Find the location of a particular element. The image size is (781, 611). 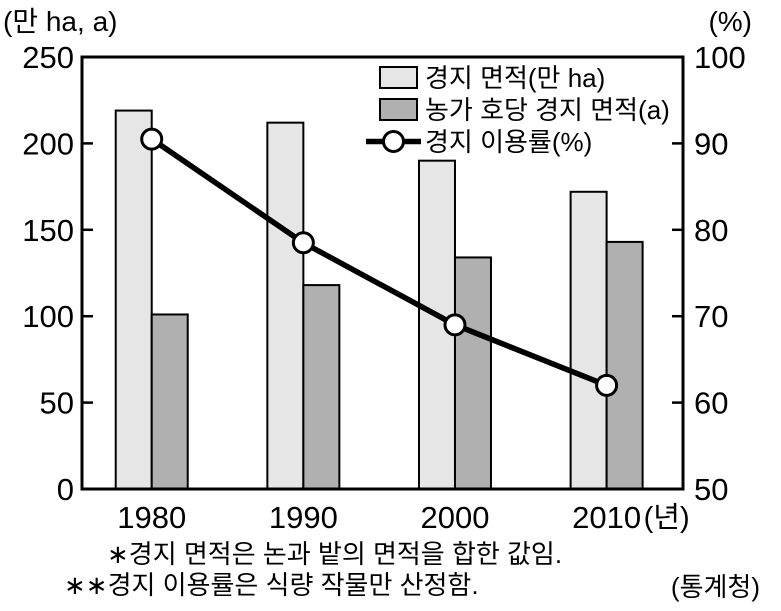

right-axis-tick-label-70: 70 is located at coordinates (711, 316).